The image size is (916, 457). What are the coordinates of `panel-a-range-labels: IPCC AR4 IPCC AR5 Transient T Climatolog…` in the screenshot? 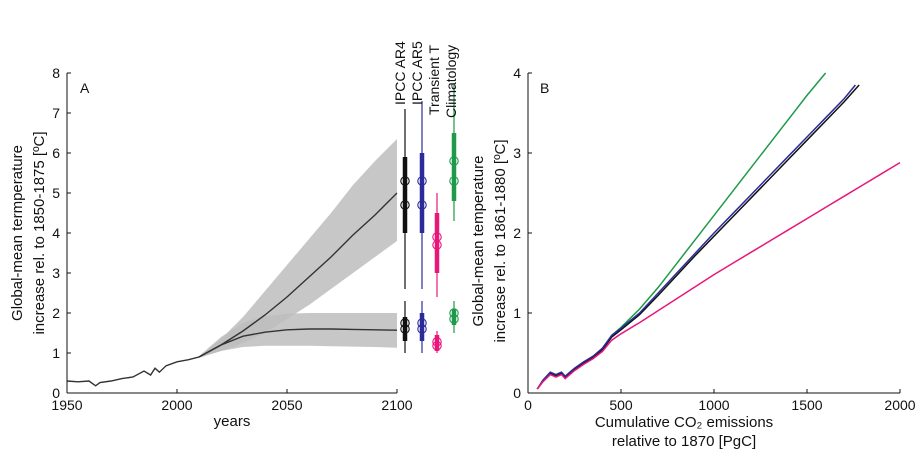 It's located at (425, 79).